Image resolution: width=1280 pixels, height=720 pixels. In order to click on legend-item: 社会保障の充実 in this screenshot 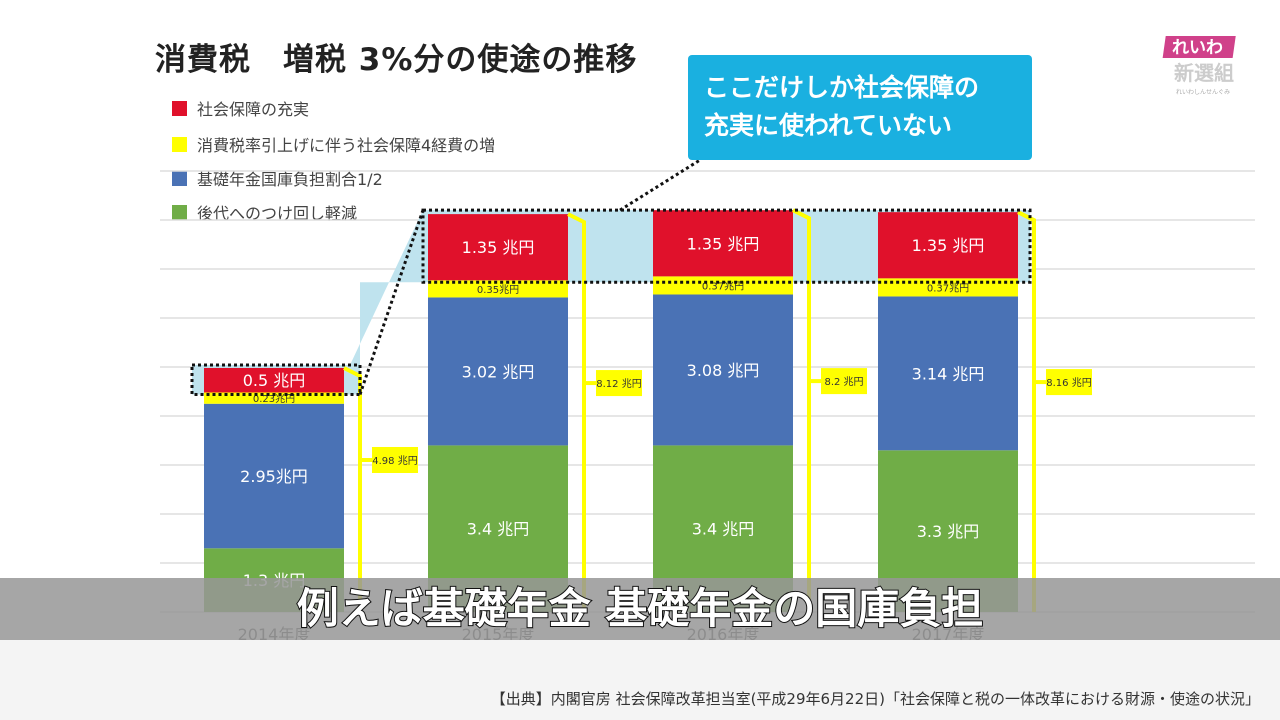, I will do `click(240, 108)`.